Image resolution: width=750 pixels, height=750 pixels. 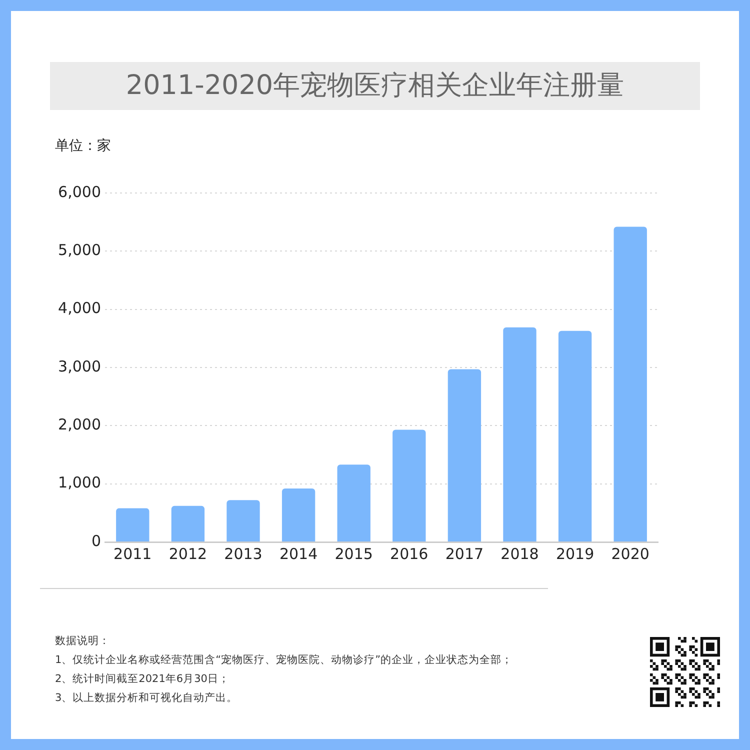 What do you see at coordinates (147, 698) in the screenshot?
I see `text: 3、以上数据分析和可视化自动产出。` at bounding box center [147, 698].